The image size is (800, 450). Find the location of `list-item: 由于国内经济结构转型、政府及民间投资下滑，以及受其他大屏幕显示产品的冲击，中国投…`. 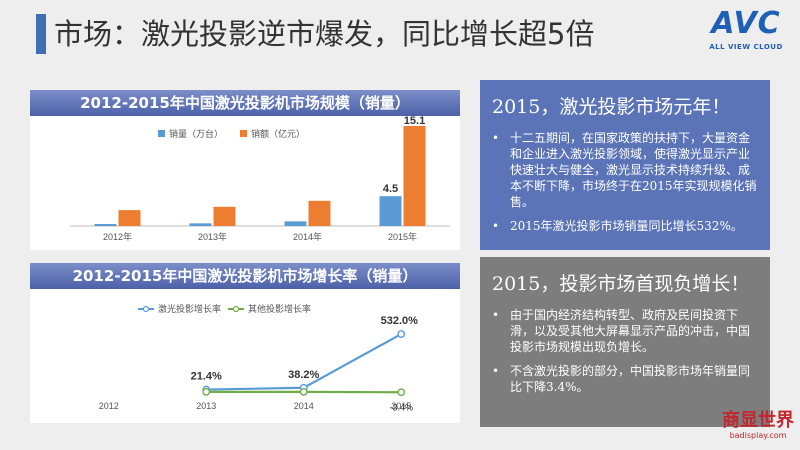

list-item: 由于国内经济结构转型、政府及民间投资下滑，以及受其他大屏幕显示产品的冲击，中国投… is located at coordinates (625, 331).